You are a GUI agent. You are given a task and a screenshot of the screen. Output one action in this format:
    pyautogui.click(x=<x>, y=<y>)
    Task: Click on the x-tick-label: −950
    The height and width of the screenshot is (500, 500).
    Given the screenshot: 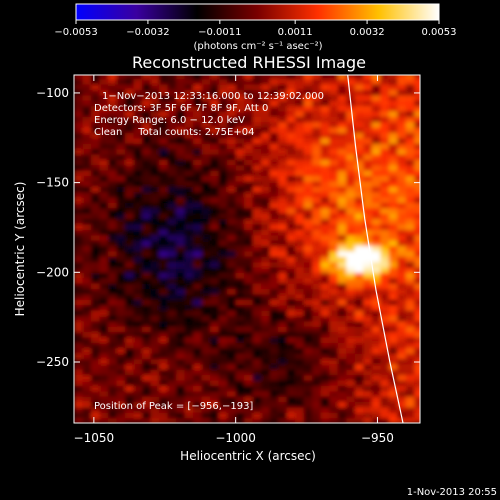 What is the action you would take?
    pyautogui.click(x=377, y=438)
    